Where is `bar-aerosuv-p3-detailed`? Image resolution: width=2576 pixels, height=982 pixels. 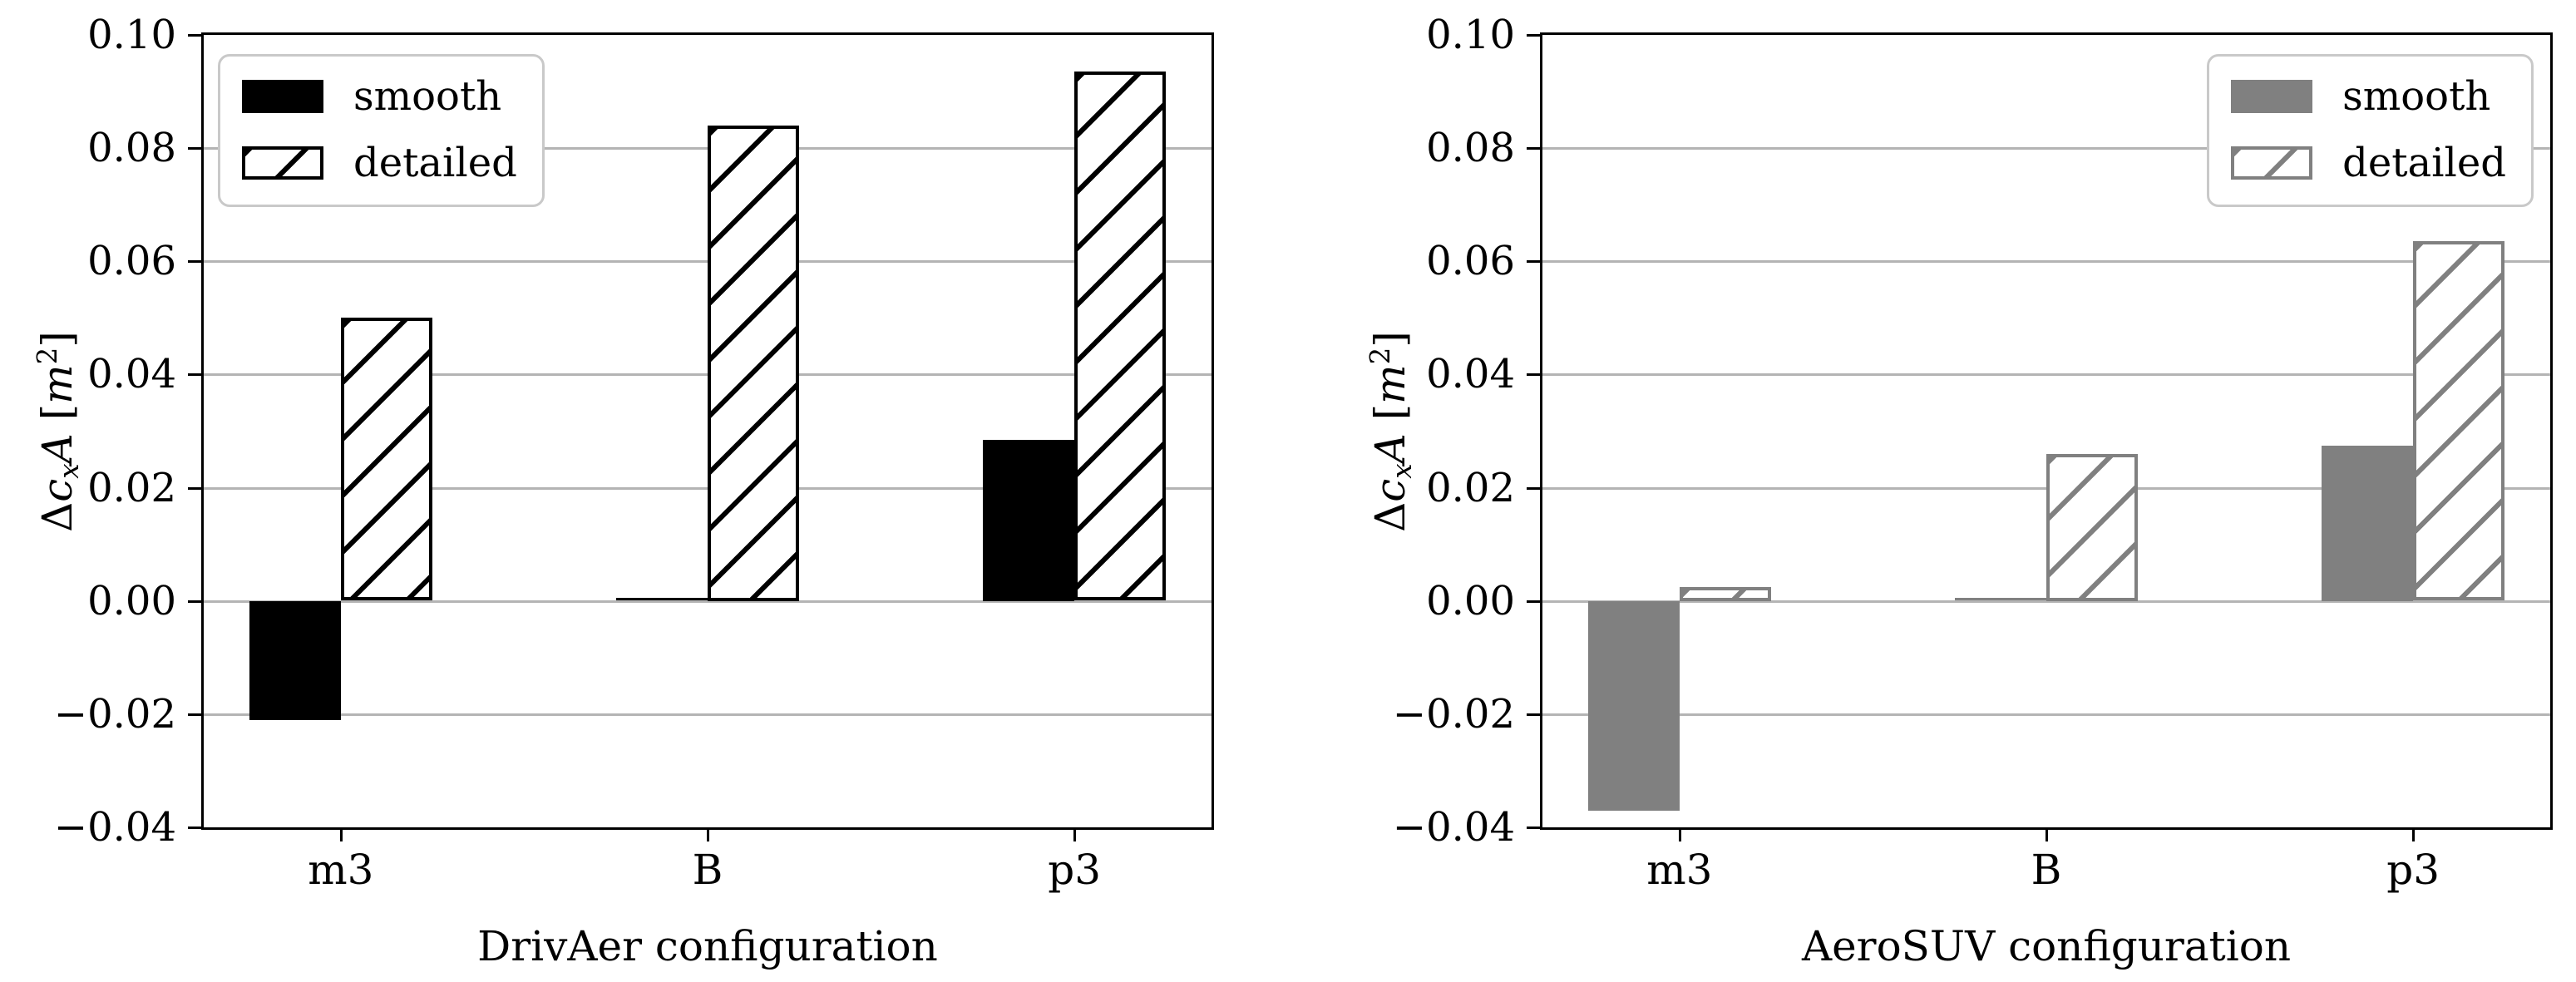 bar-aerosuv-p3-detailed is located at coordinates (2458, 420).